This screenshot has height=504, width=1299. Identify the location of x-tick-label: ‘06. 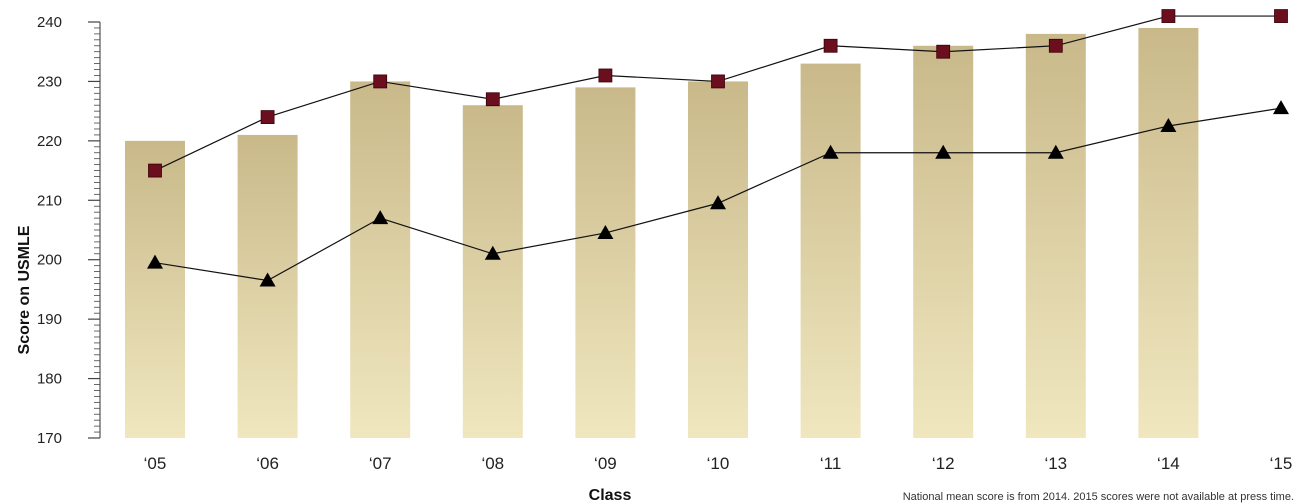
(267, 463).